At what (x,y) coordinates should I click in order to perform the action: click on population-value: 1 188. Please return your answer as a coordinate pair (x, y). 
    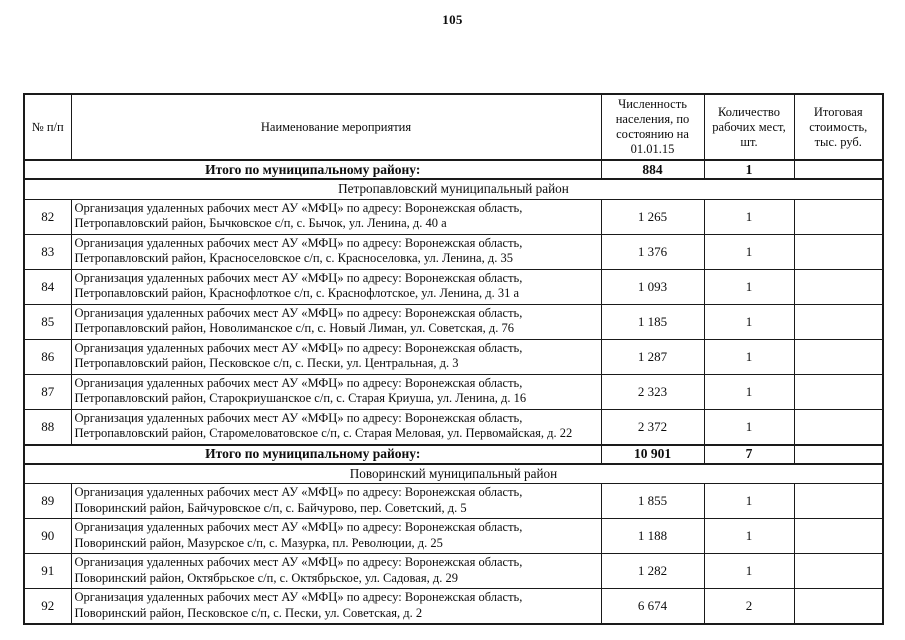
    Looking at the image, I should click on (652, 536).